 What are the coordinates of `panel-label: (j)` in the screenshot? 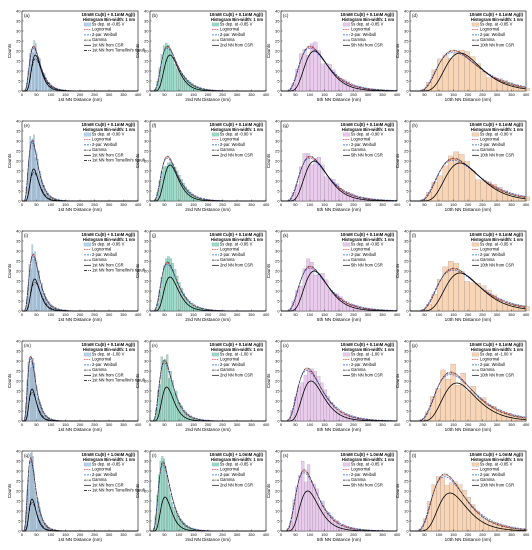 It's located at (154, 235).